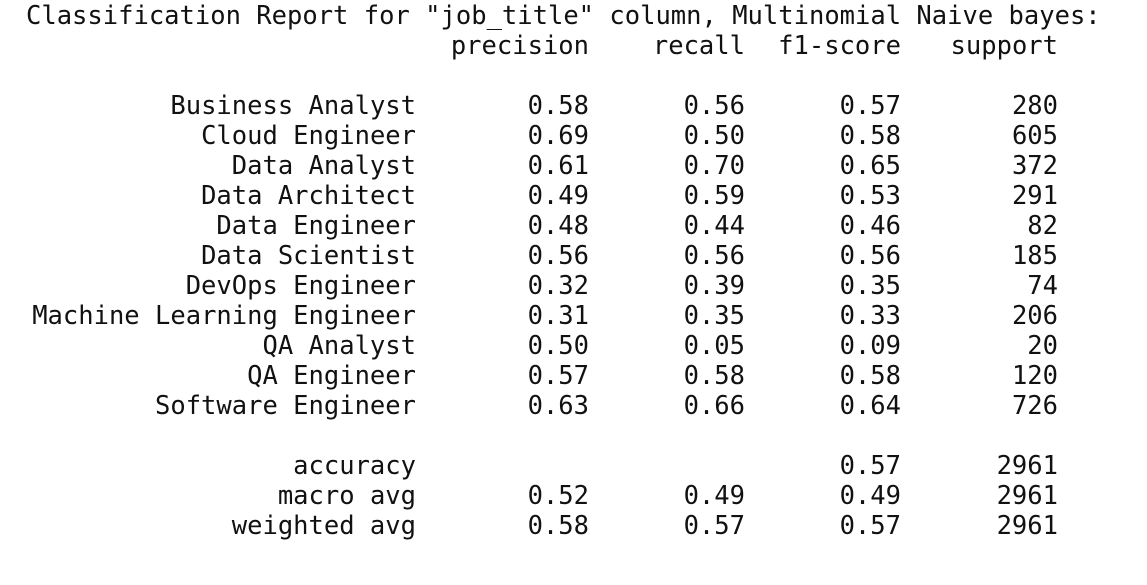 The height and width of the screenshot is (585, 1147). What do you see at coordinates (558, 376) in the screenshot?
I see `row-precision: 0.57` at bounding box center [558, 376].